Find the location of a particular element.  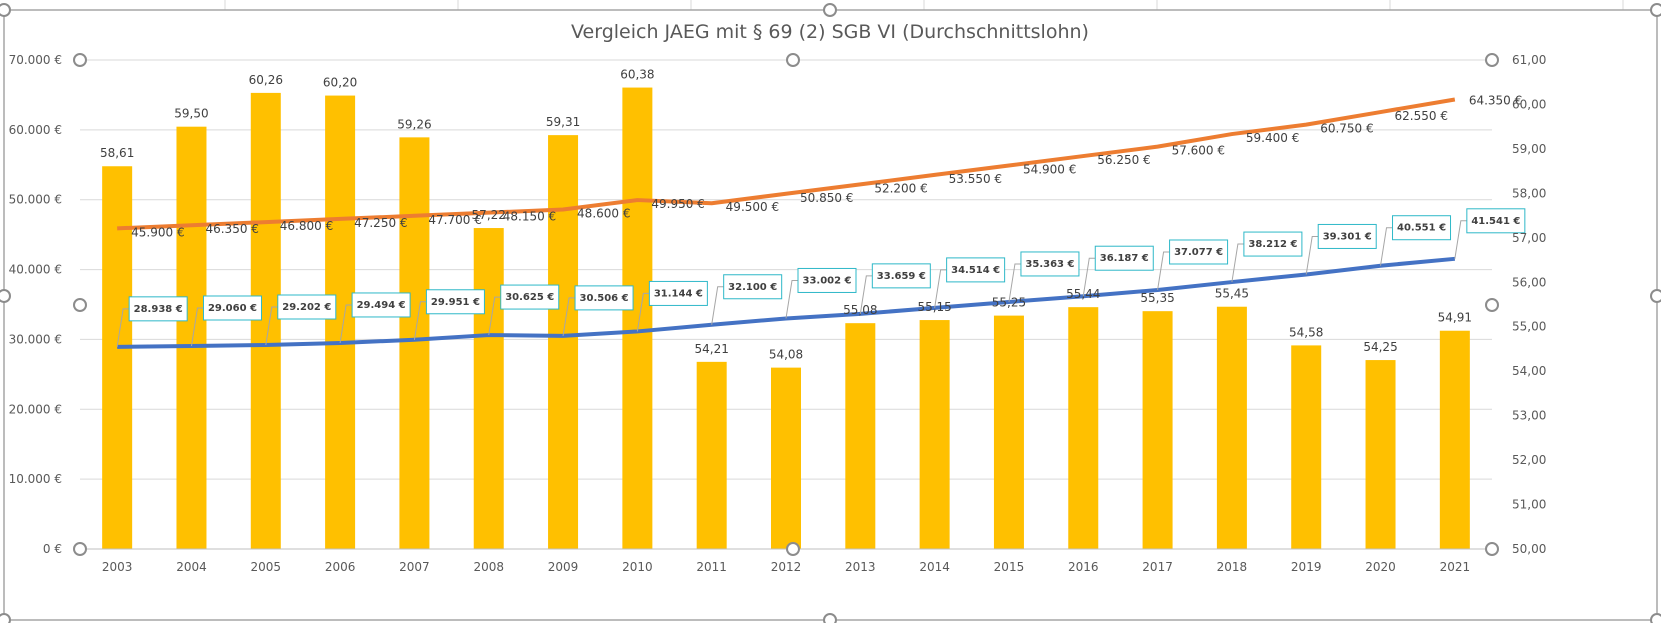

x-axis-tick-label: 2010 is located at coordinates (637, 567).